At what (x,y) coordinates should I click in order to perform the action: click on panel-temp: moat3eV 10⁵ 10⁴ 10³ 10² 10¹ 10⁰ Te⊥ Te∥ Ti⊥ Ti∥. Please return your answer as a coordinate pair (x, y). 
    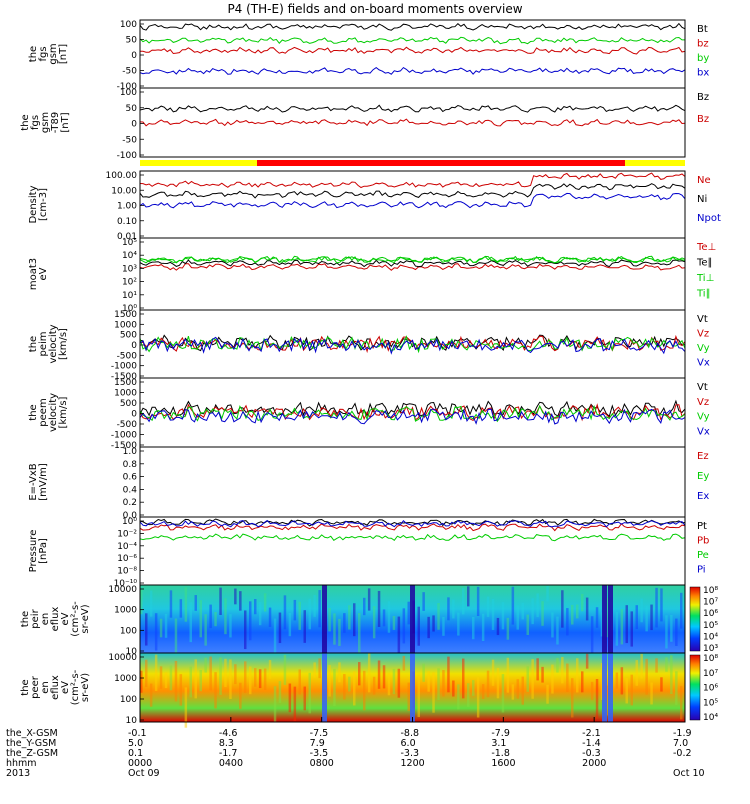
    Looking at the image, I should click on (372, 275).